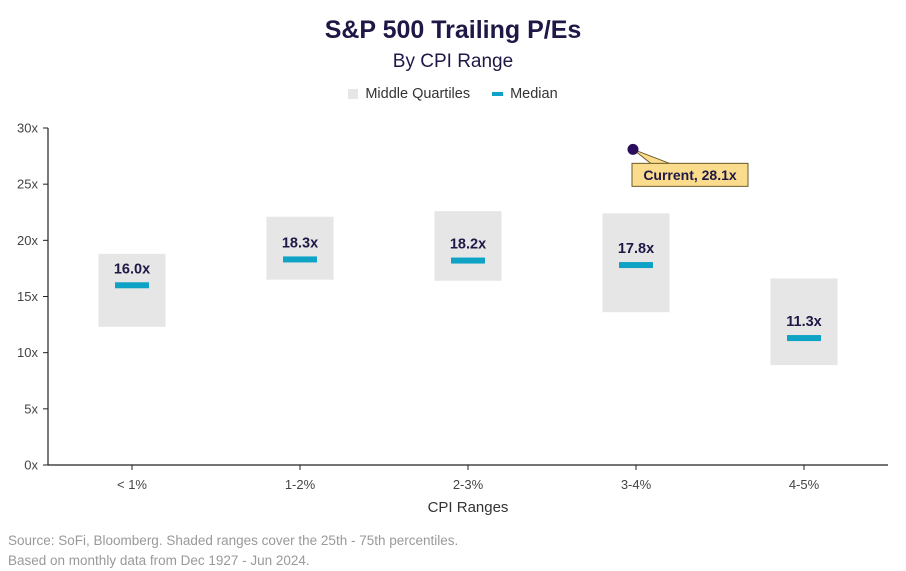 This screenshot has width=906, height=571. Describe the element at coordinates (636, 484) in the screenshot. I see `x-tick-label: 3-4%` at that location.